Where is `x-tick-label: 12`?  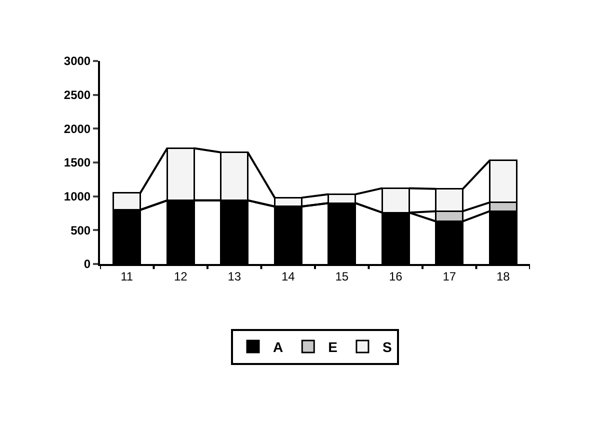 x-tick-label: 12 is located at coordinates (181, 276).